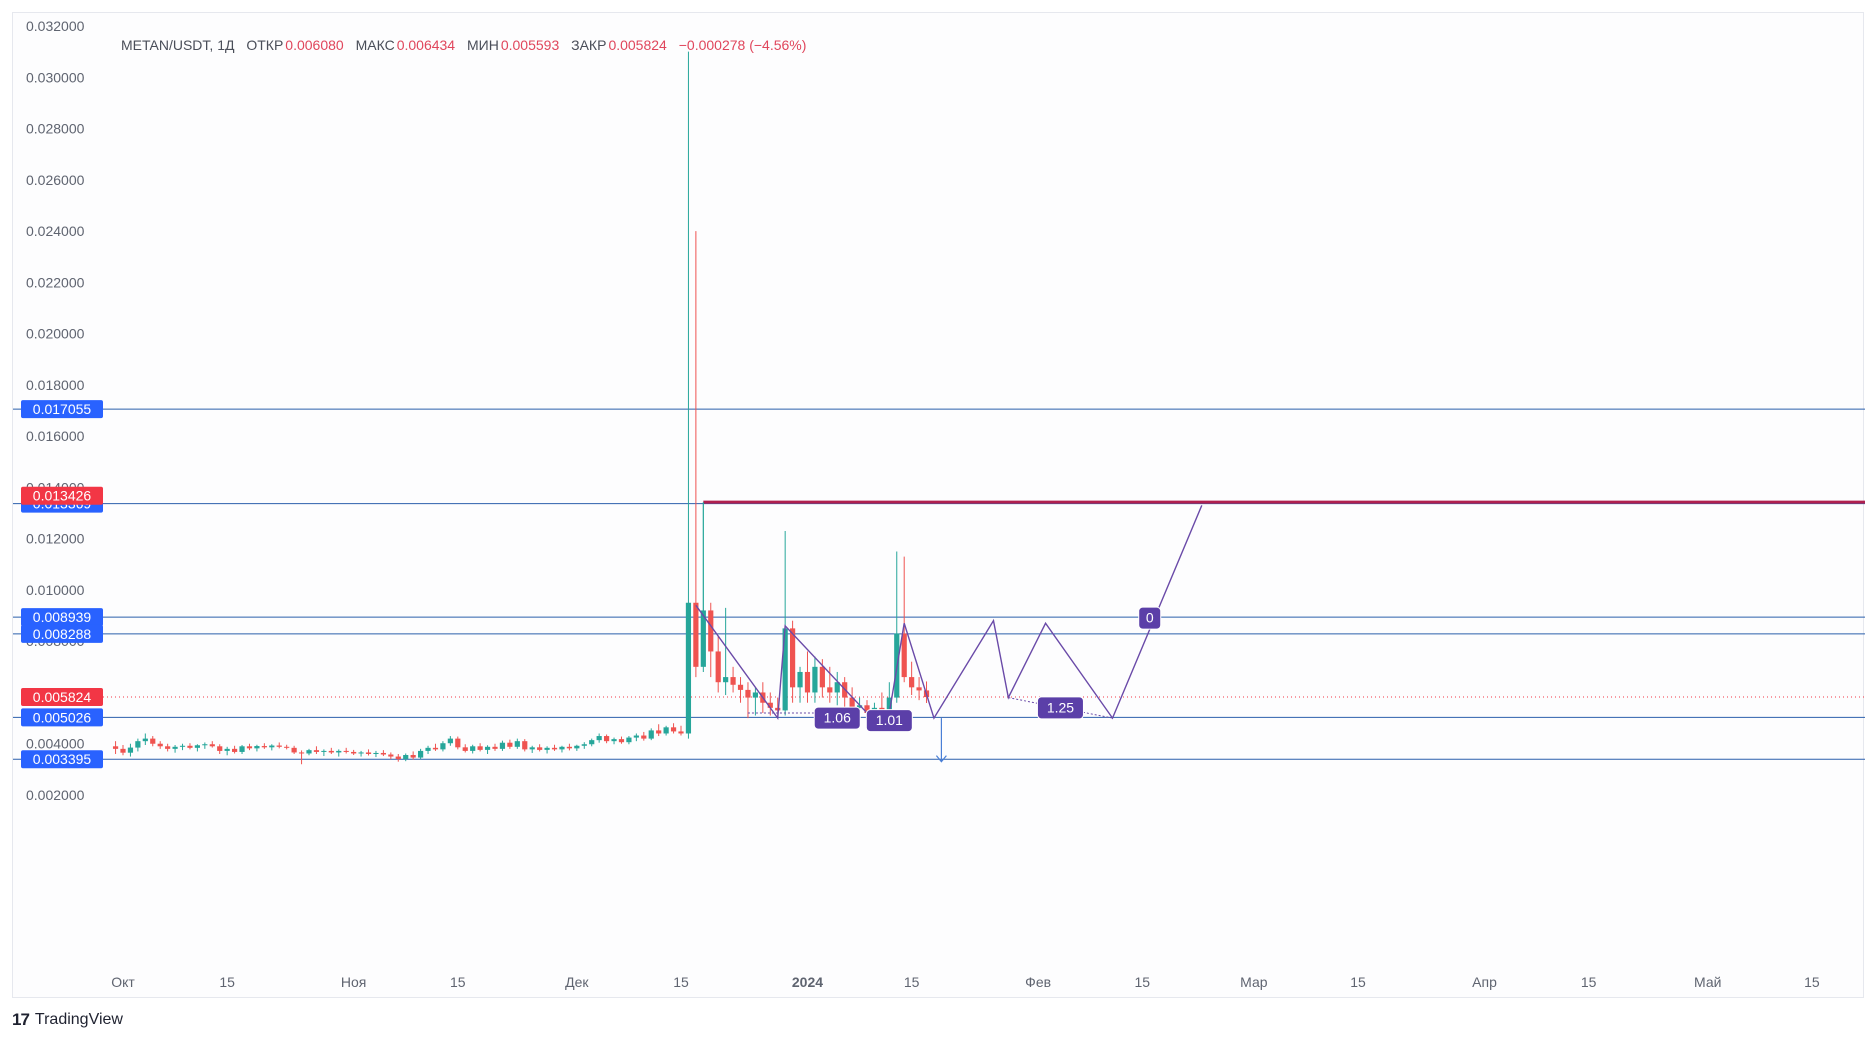  What do you see at coordinates (55, 282) in the screenshot?
I see `y-tick-label: 0.022000` at bounding box center [55, 282].